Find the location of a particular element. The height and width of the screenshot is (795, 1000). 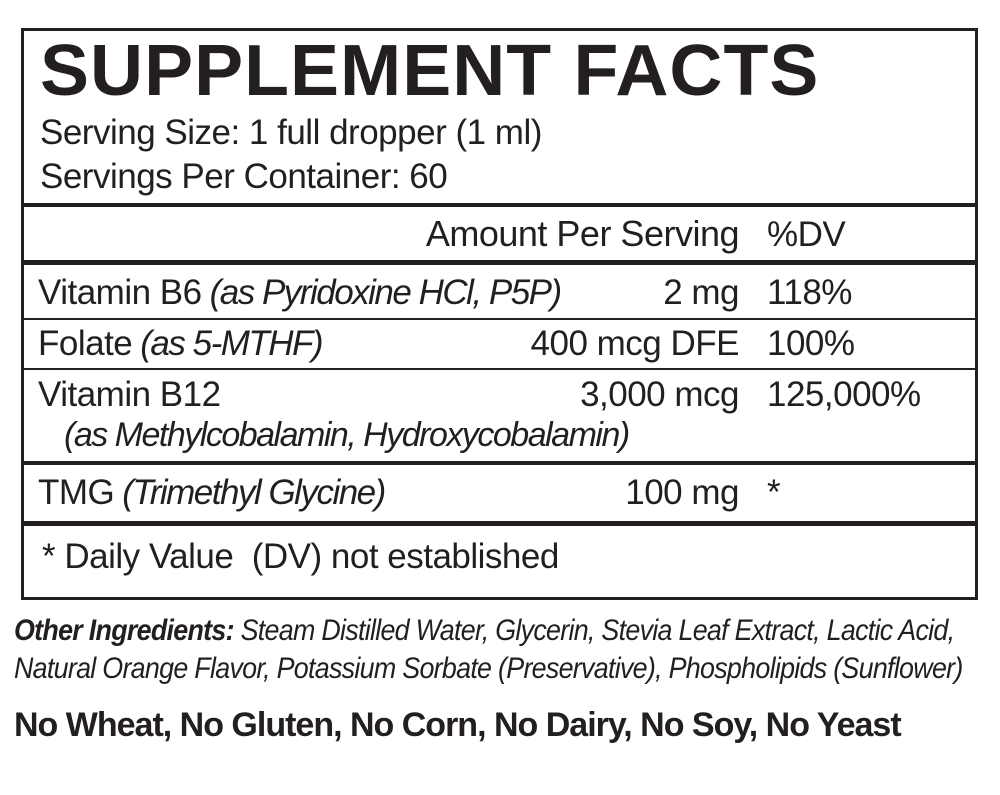

nutrient-source-note: (as 5-MTHF) is located at coordinates (231, 344).